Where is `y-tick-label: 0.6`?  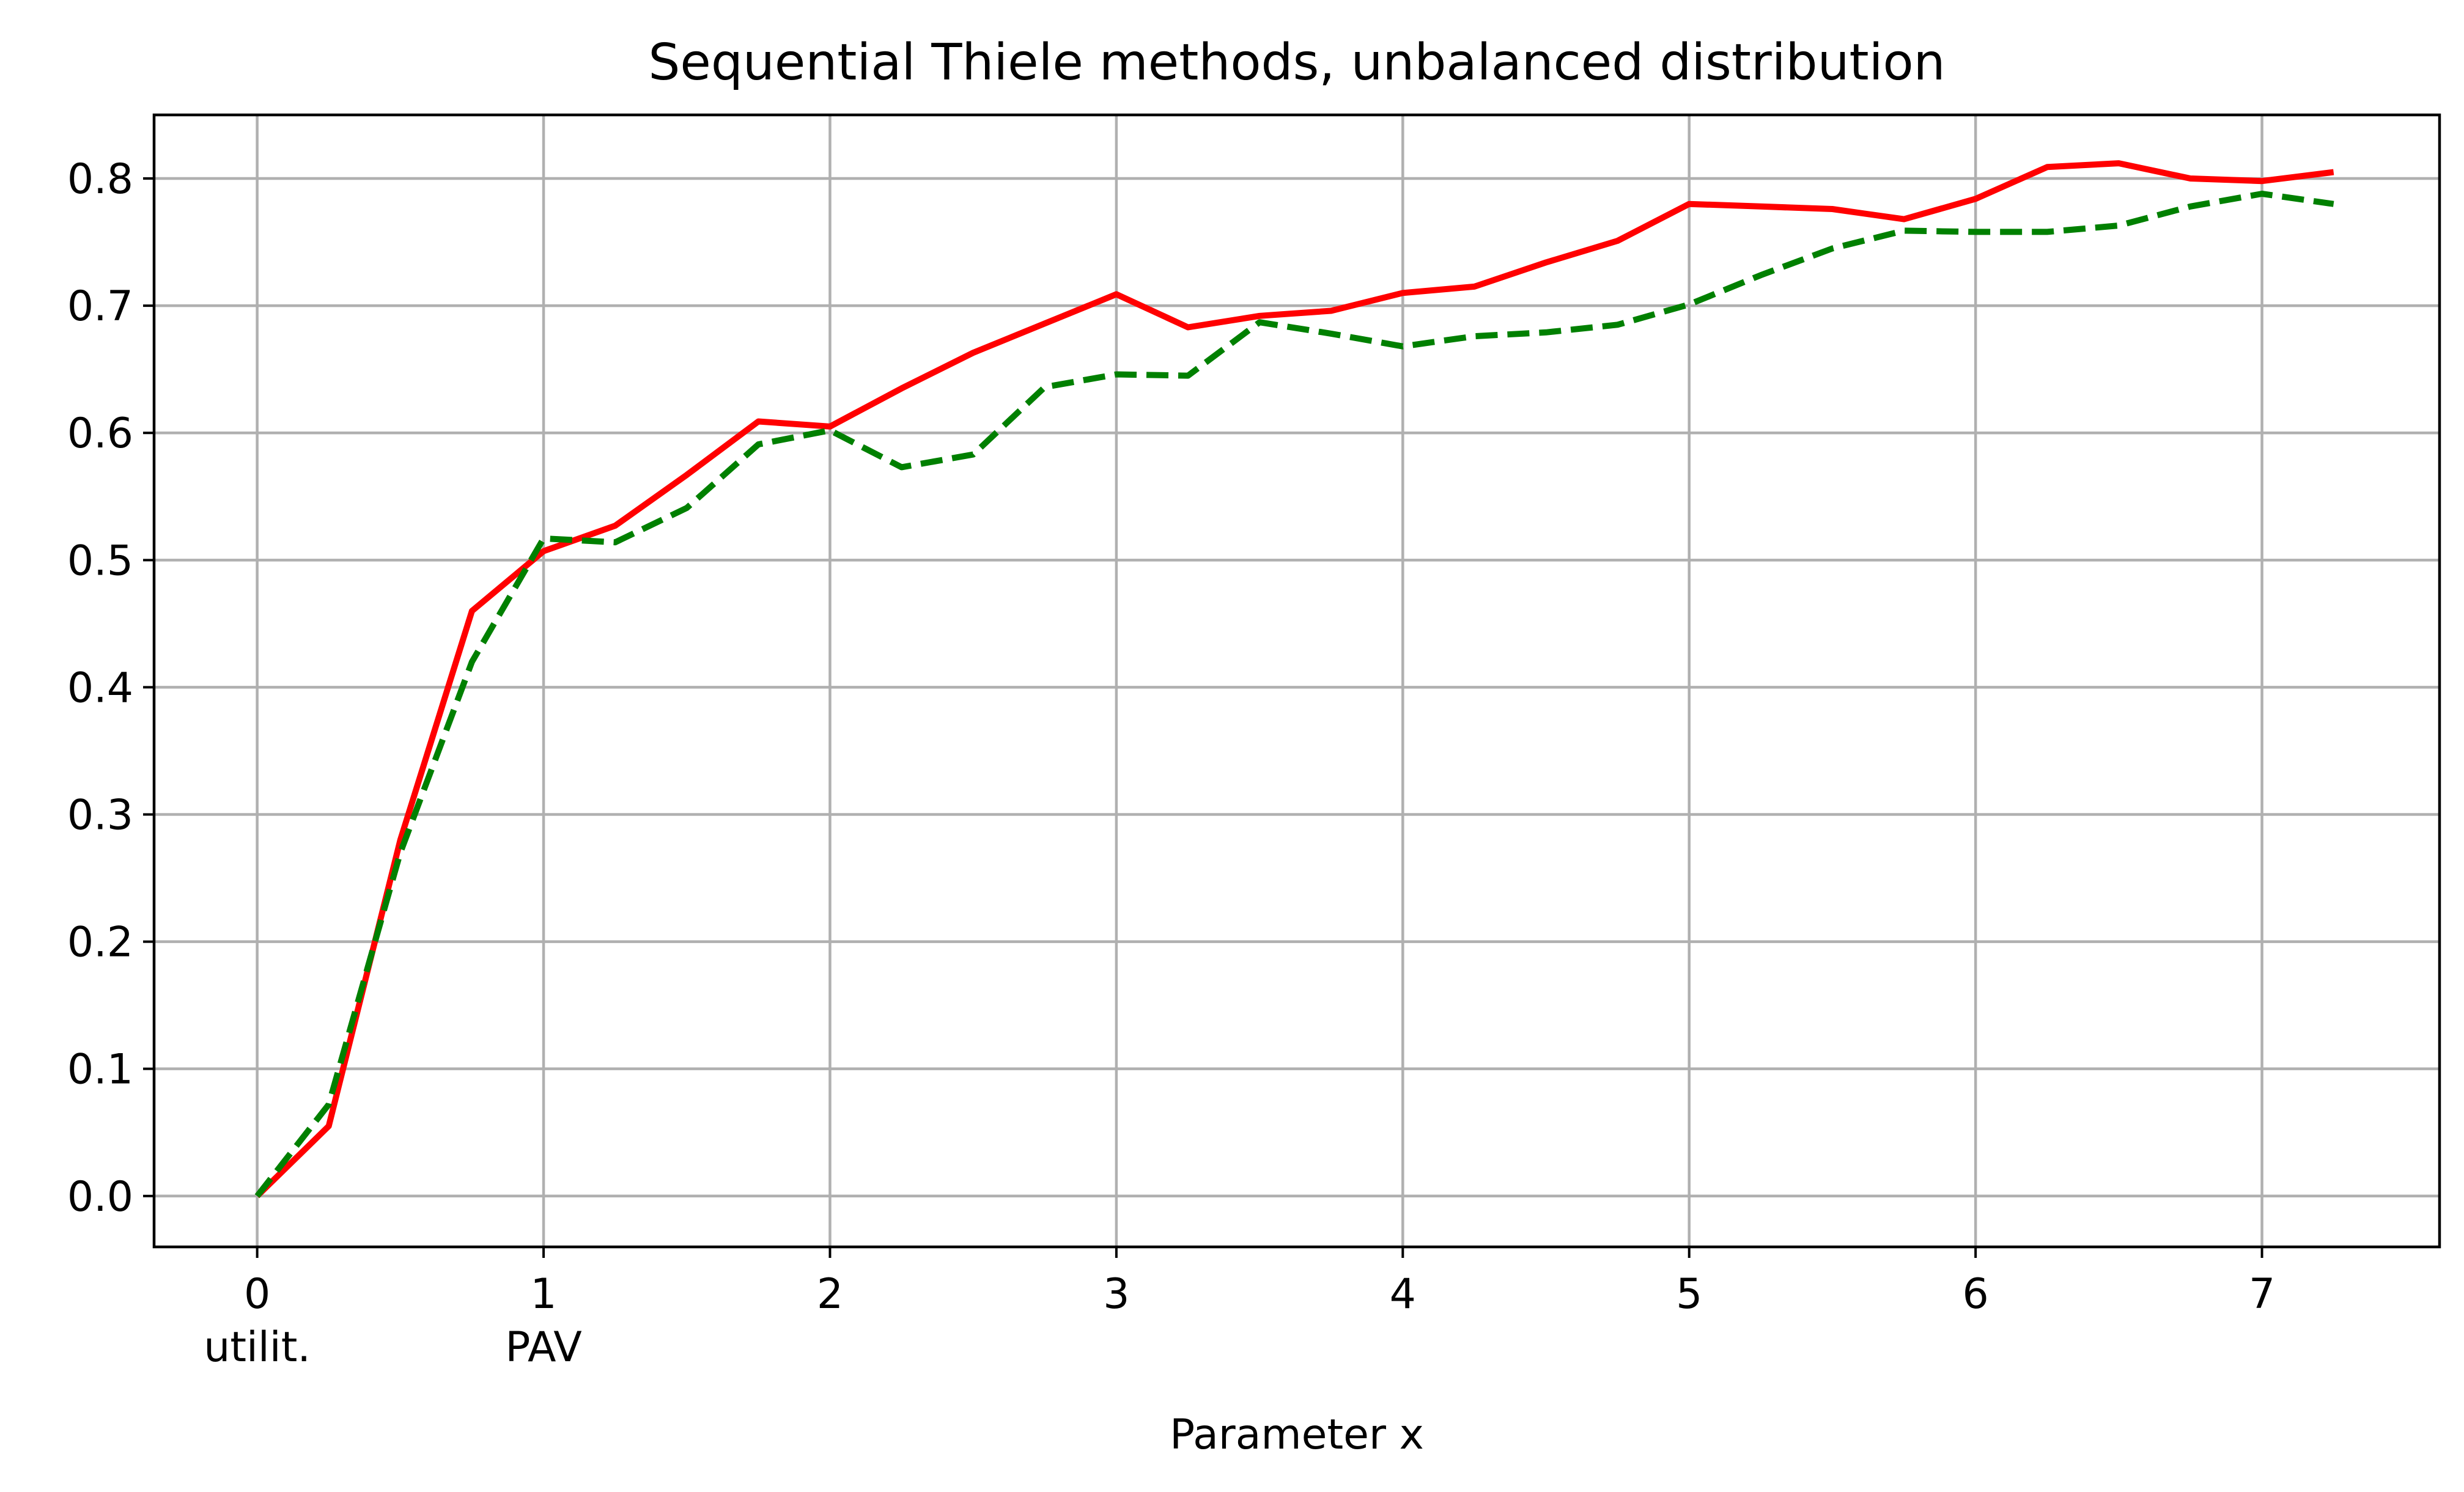
y-tick-label: 0.6 is located at coordinates (100, 434).